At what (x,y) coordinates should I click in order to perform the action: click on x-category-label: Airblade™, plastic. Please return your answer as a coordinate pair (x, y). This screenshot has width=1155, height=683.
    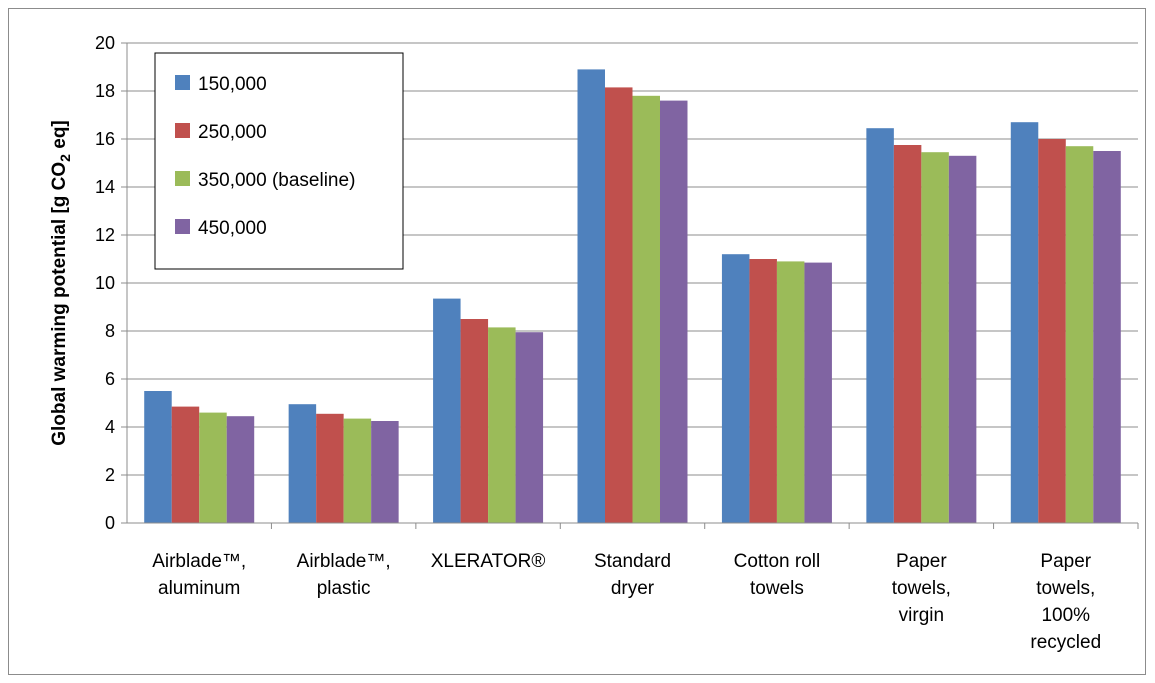
    Looking at the image, I should click on (344, 575).